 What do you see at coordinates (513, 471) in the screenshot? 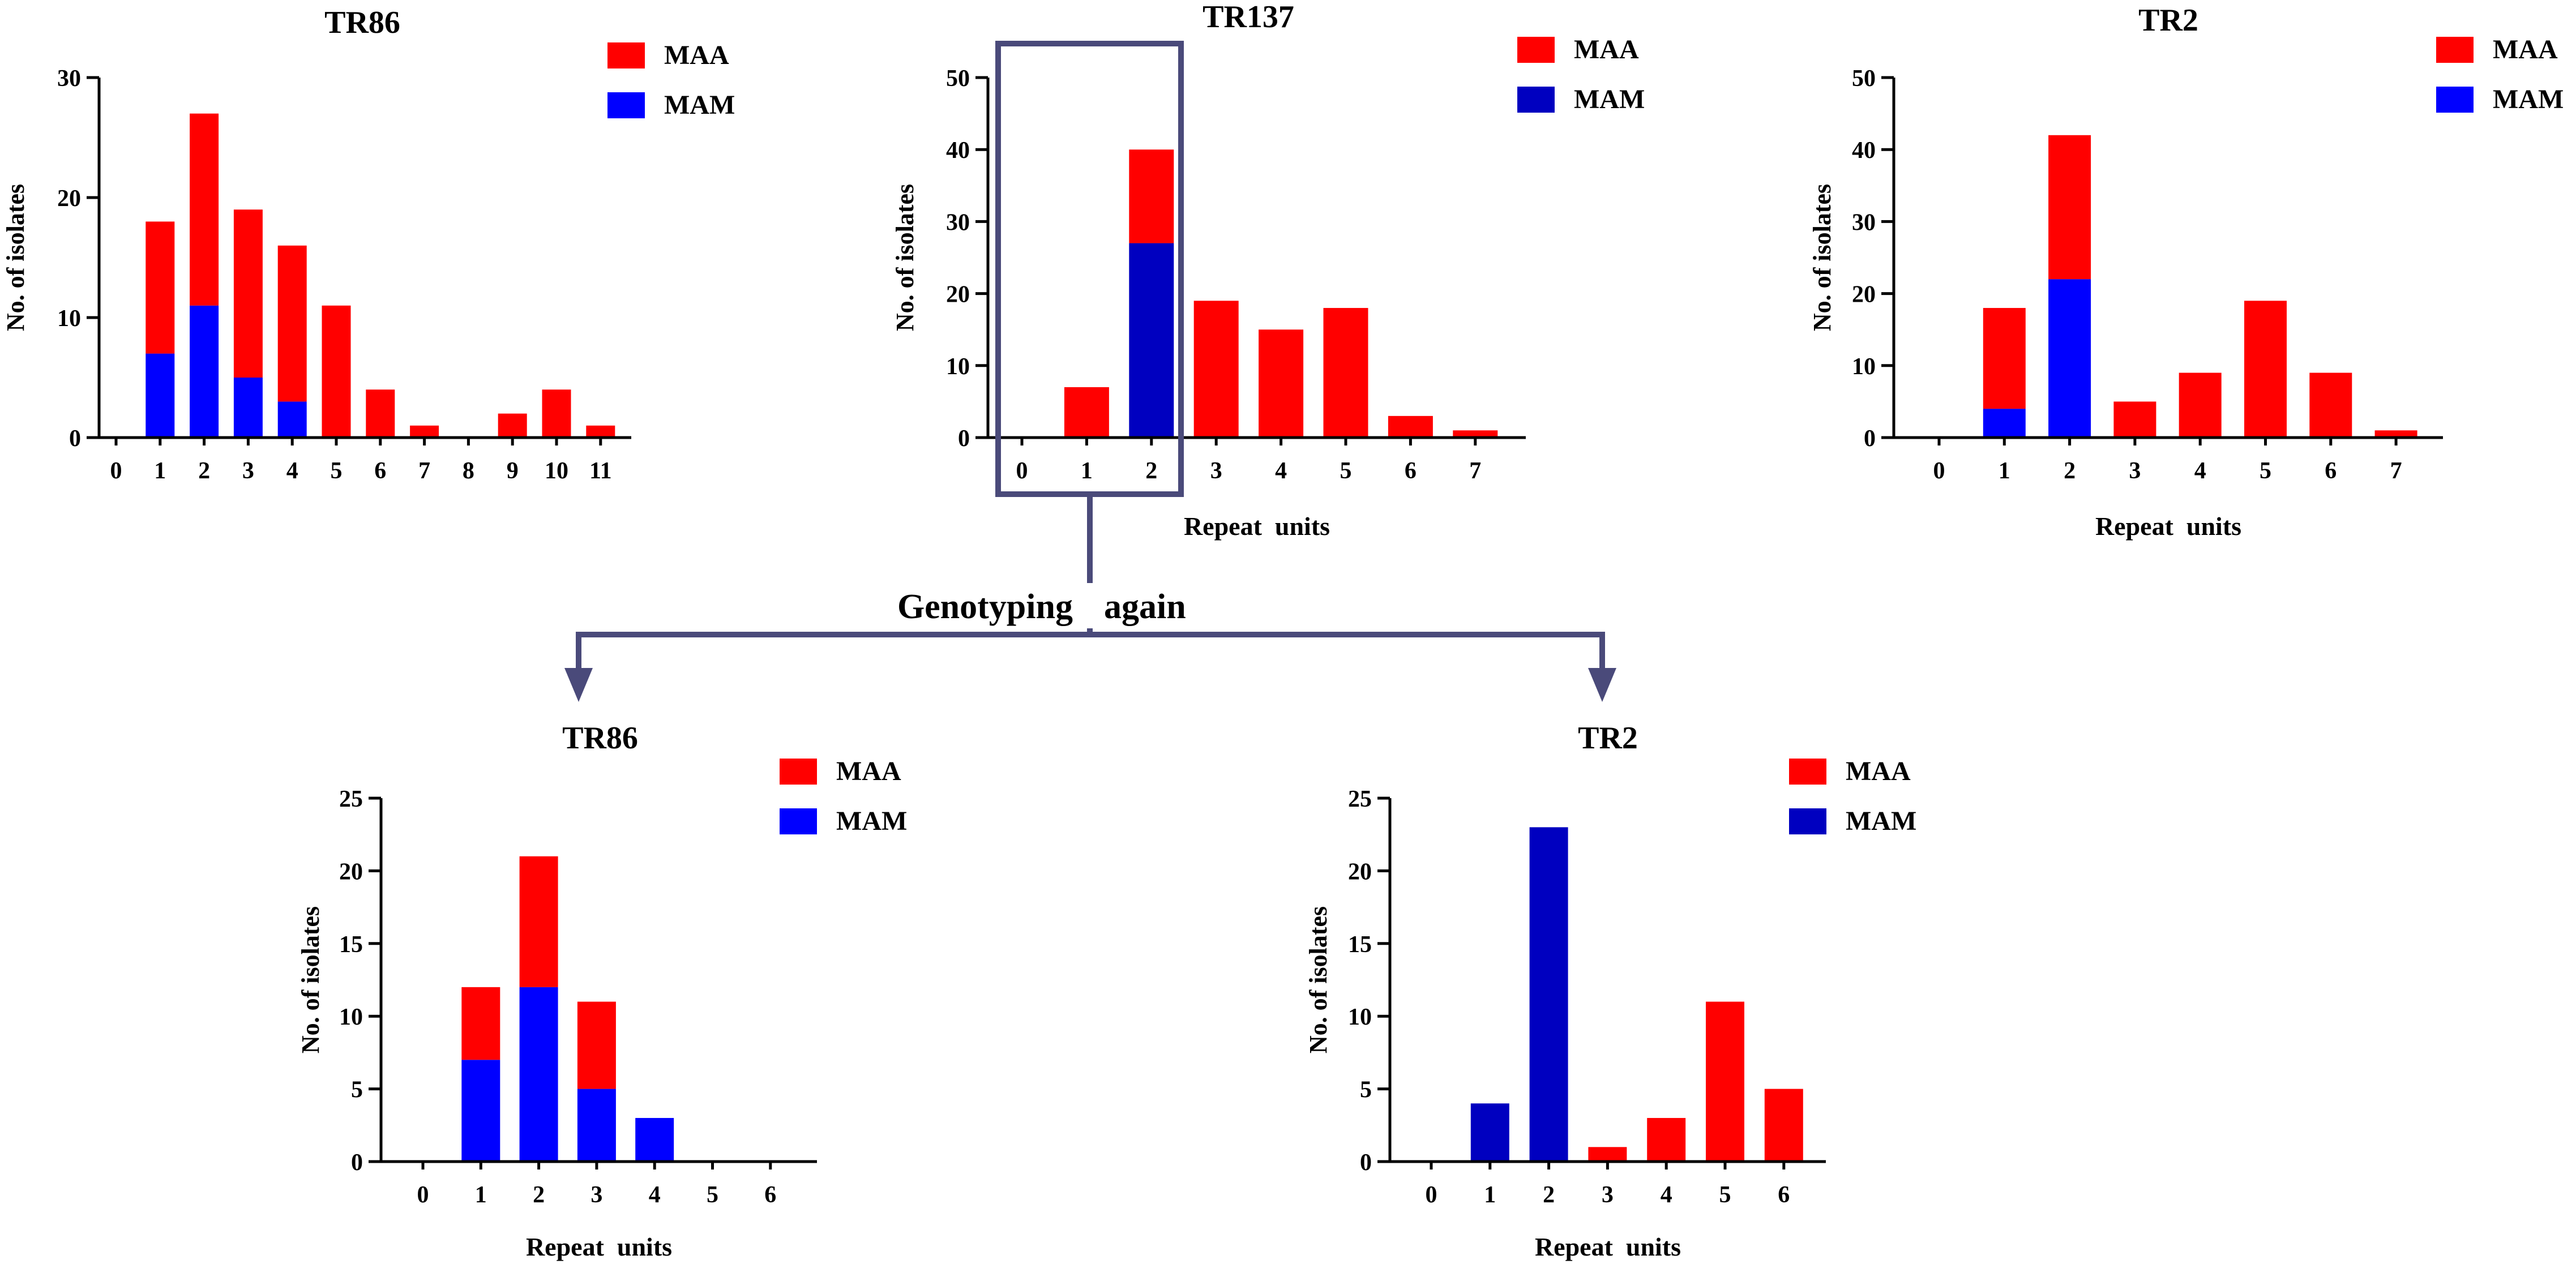
I see `x-tick-label: 9` at bounding box center [513, 471].